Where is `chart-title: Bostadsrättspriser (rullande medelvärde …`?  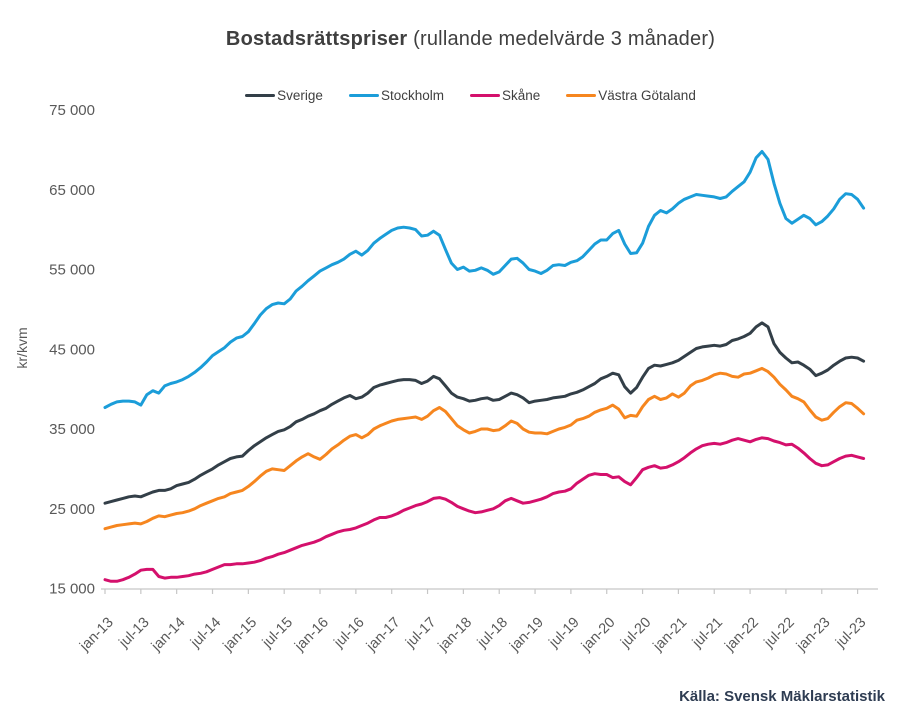 chart-title: Bostadsrättspriser (rullande medelvärde … is located at coordinates (470, 39).